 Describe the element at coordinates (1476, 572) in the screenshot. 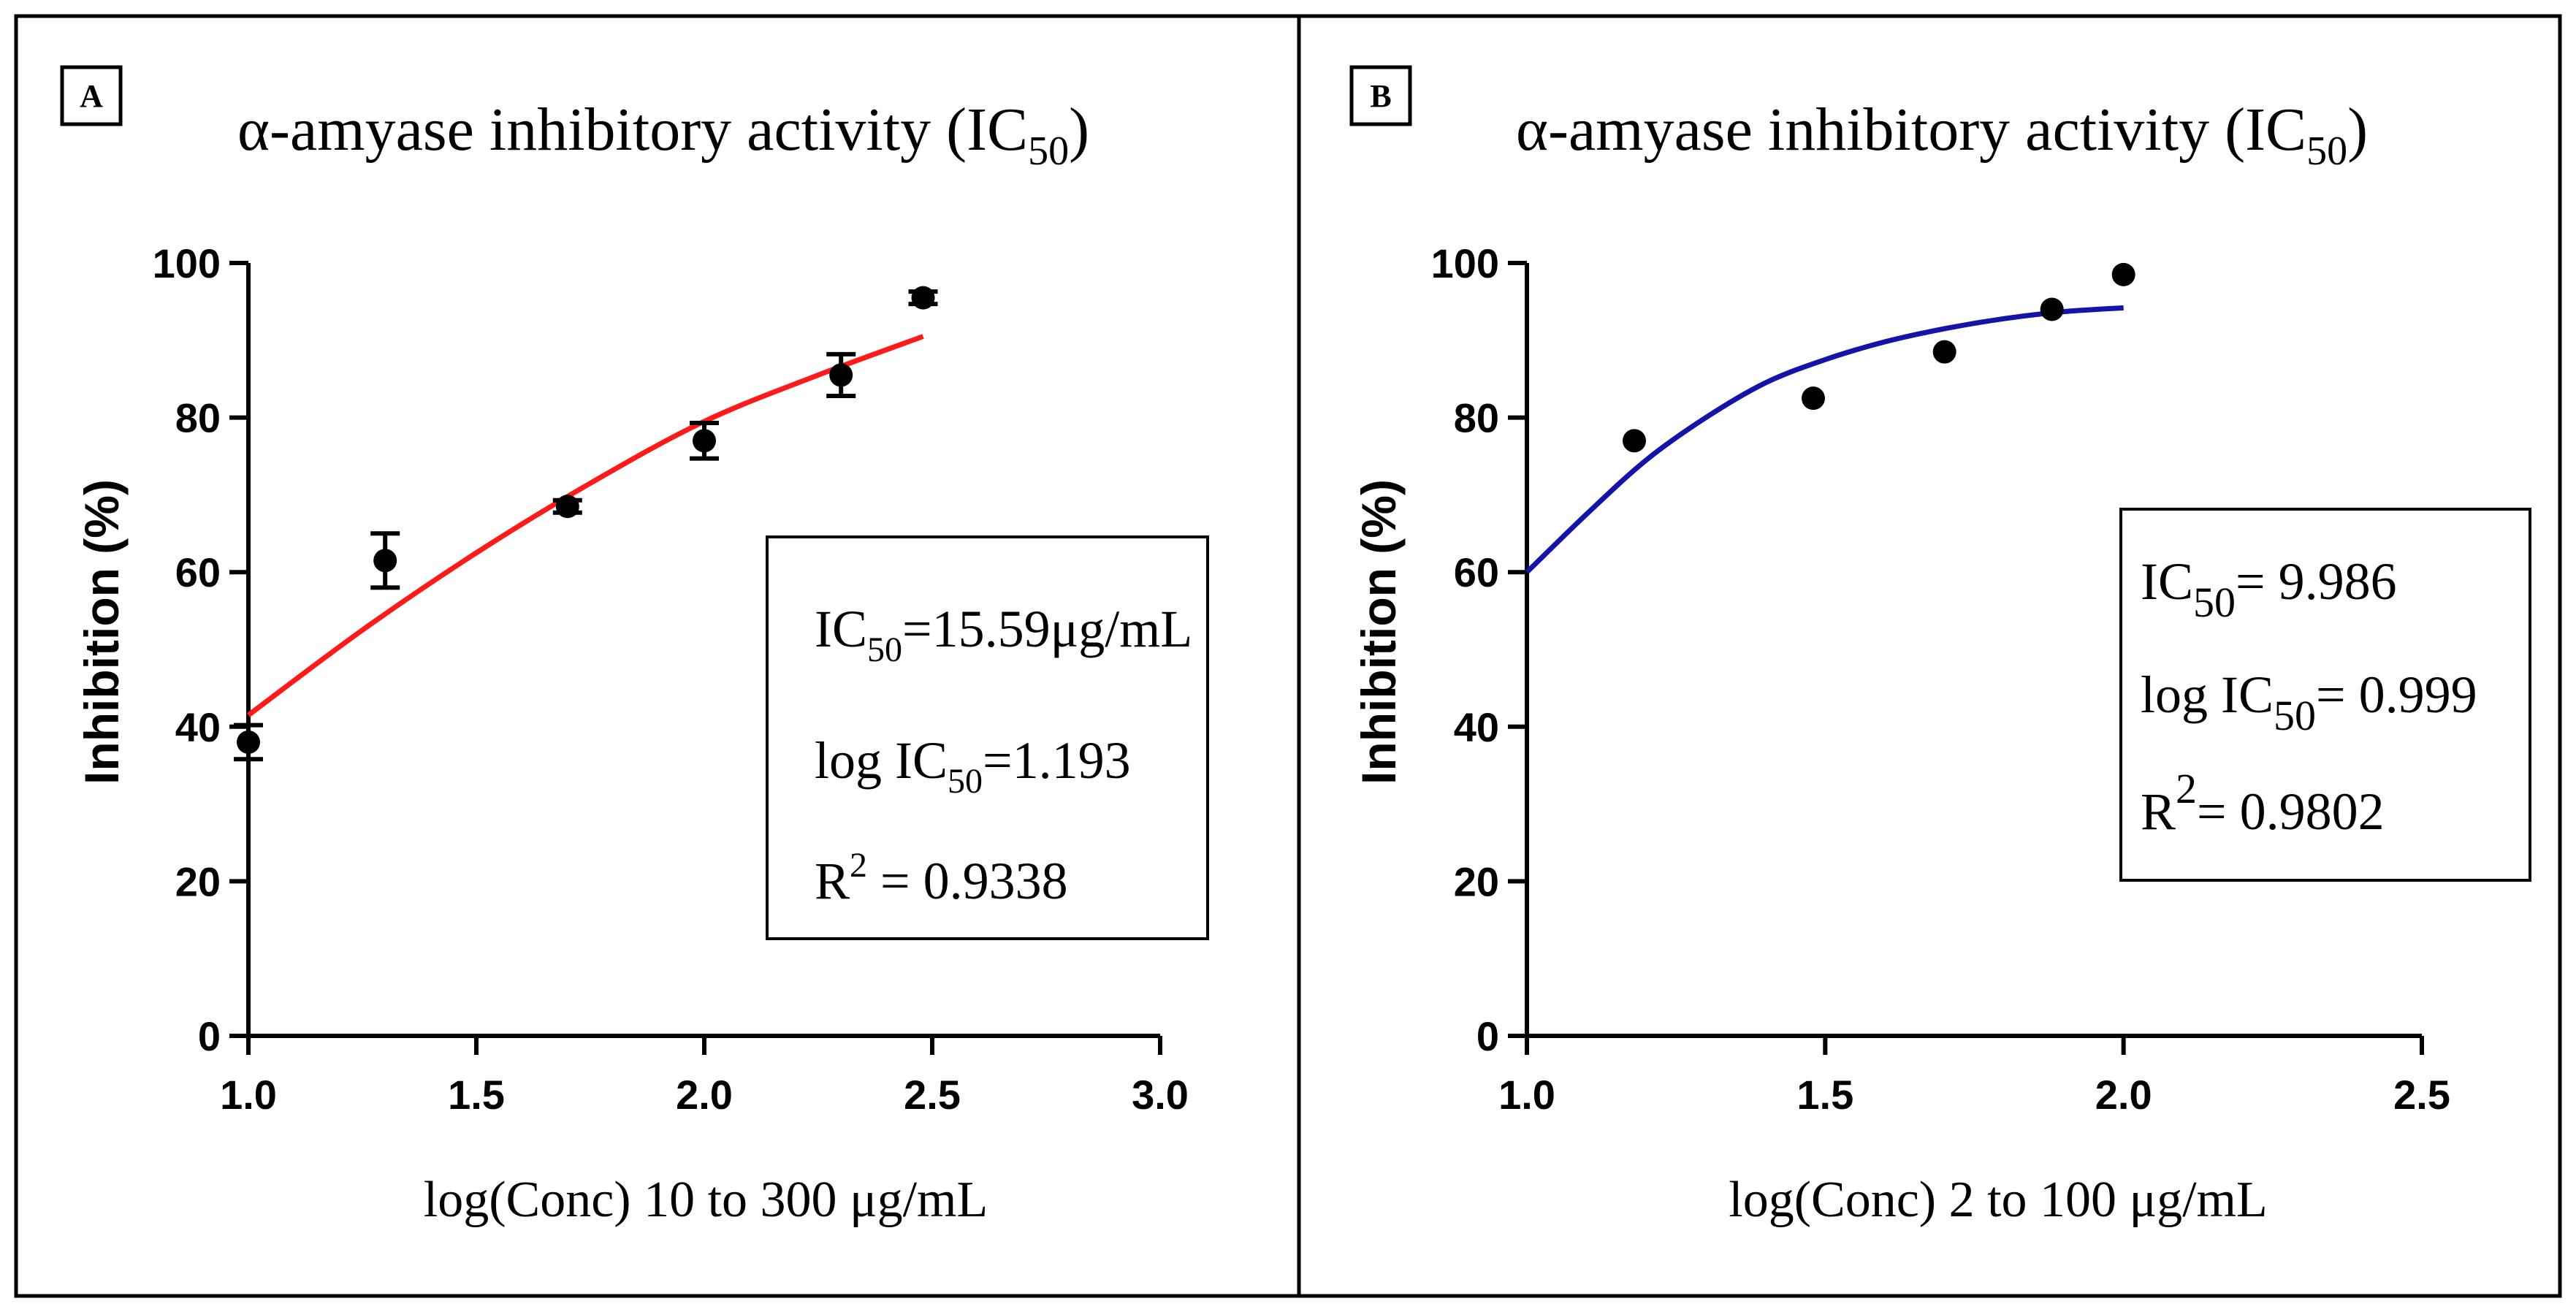

I see `panel-b-y-tick-label: 60` at that location.